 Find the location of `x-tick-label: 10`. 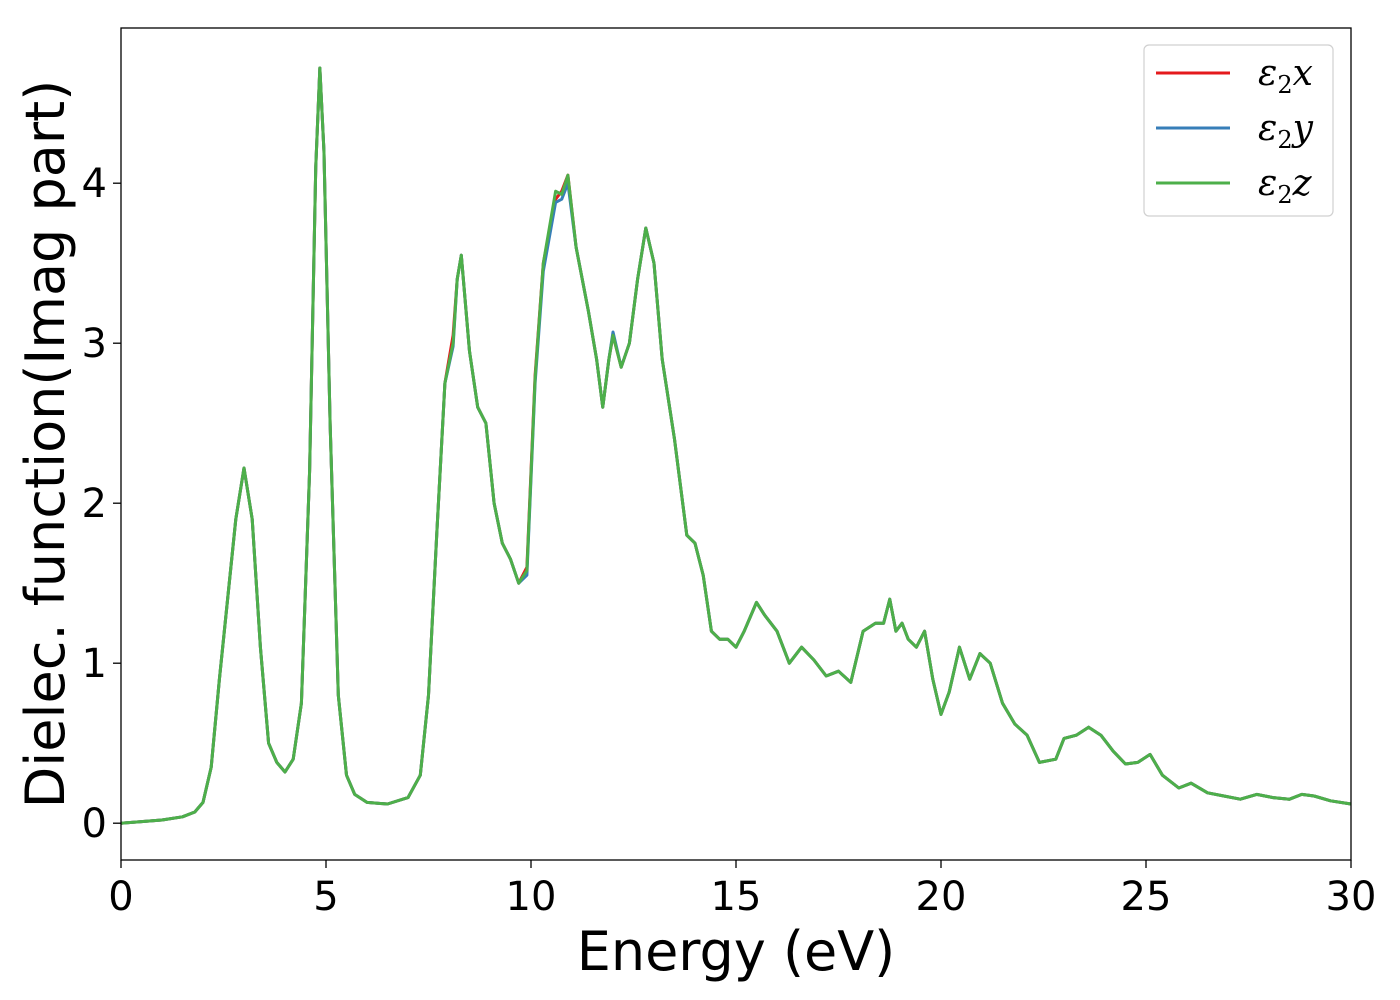

x-tick-label: 10 is located at coordinates (531, 897).